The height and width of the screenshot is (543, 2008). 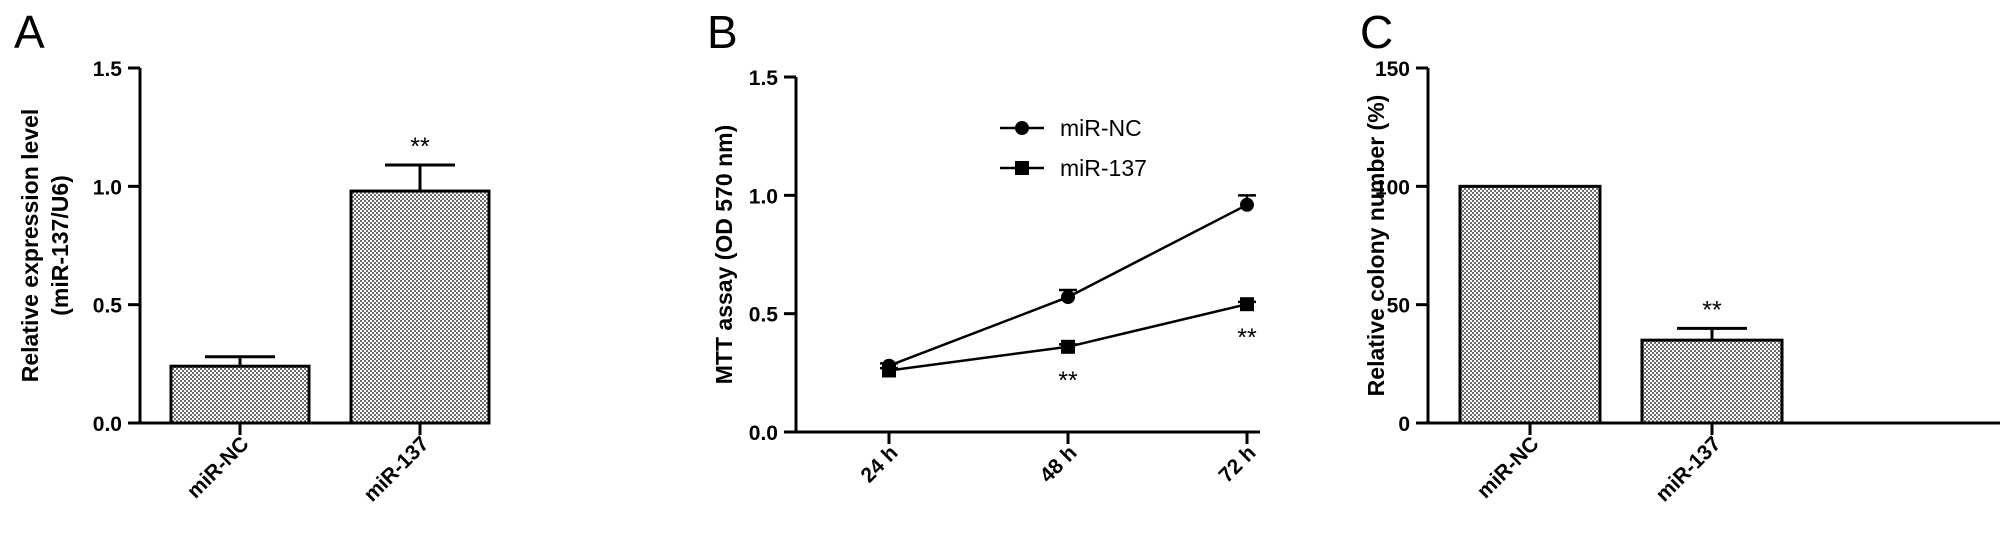 I want to click on panel-letter: B, so click(x=722, y=32).